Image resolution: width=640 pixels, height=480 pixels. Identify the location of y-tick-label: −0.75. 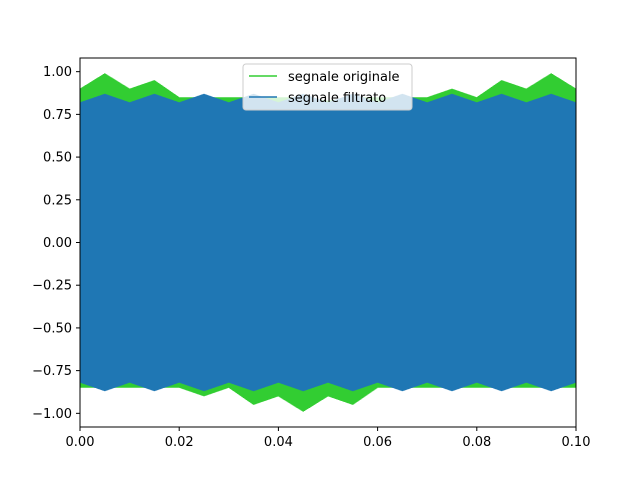
(52, 371).